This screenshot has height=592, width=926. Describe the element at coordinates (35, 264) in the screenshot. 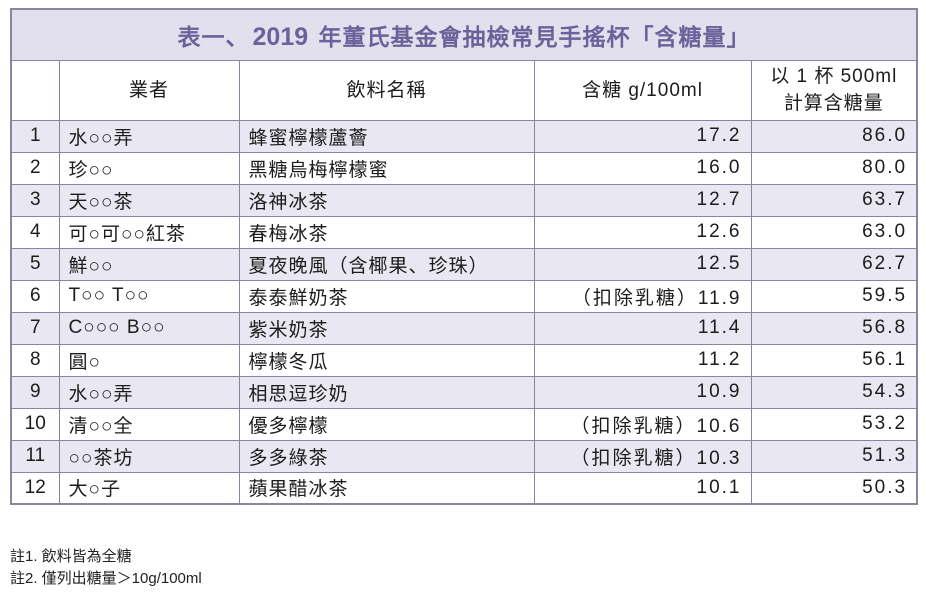

I see `row-number-cell: 5` at that location.